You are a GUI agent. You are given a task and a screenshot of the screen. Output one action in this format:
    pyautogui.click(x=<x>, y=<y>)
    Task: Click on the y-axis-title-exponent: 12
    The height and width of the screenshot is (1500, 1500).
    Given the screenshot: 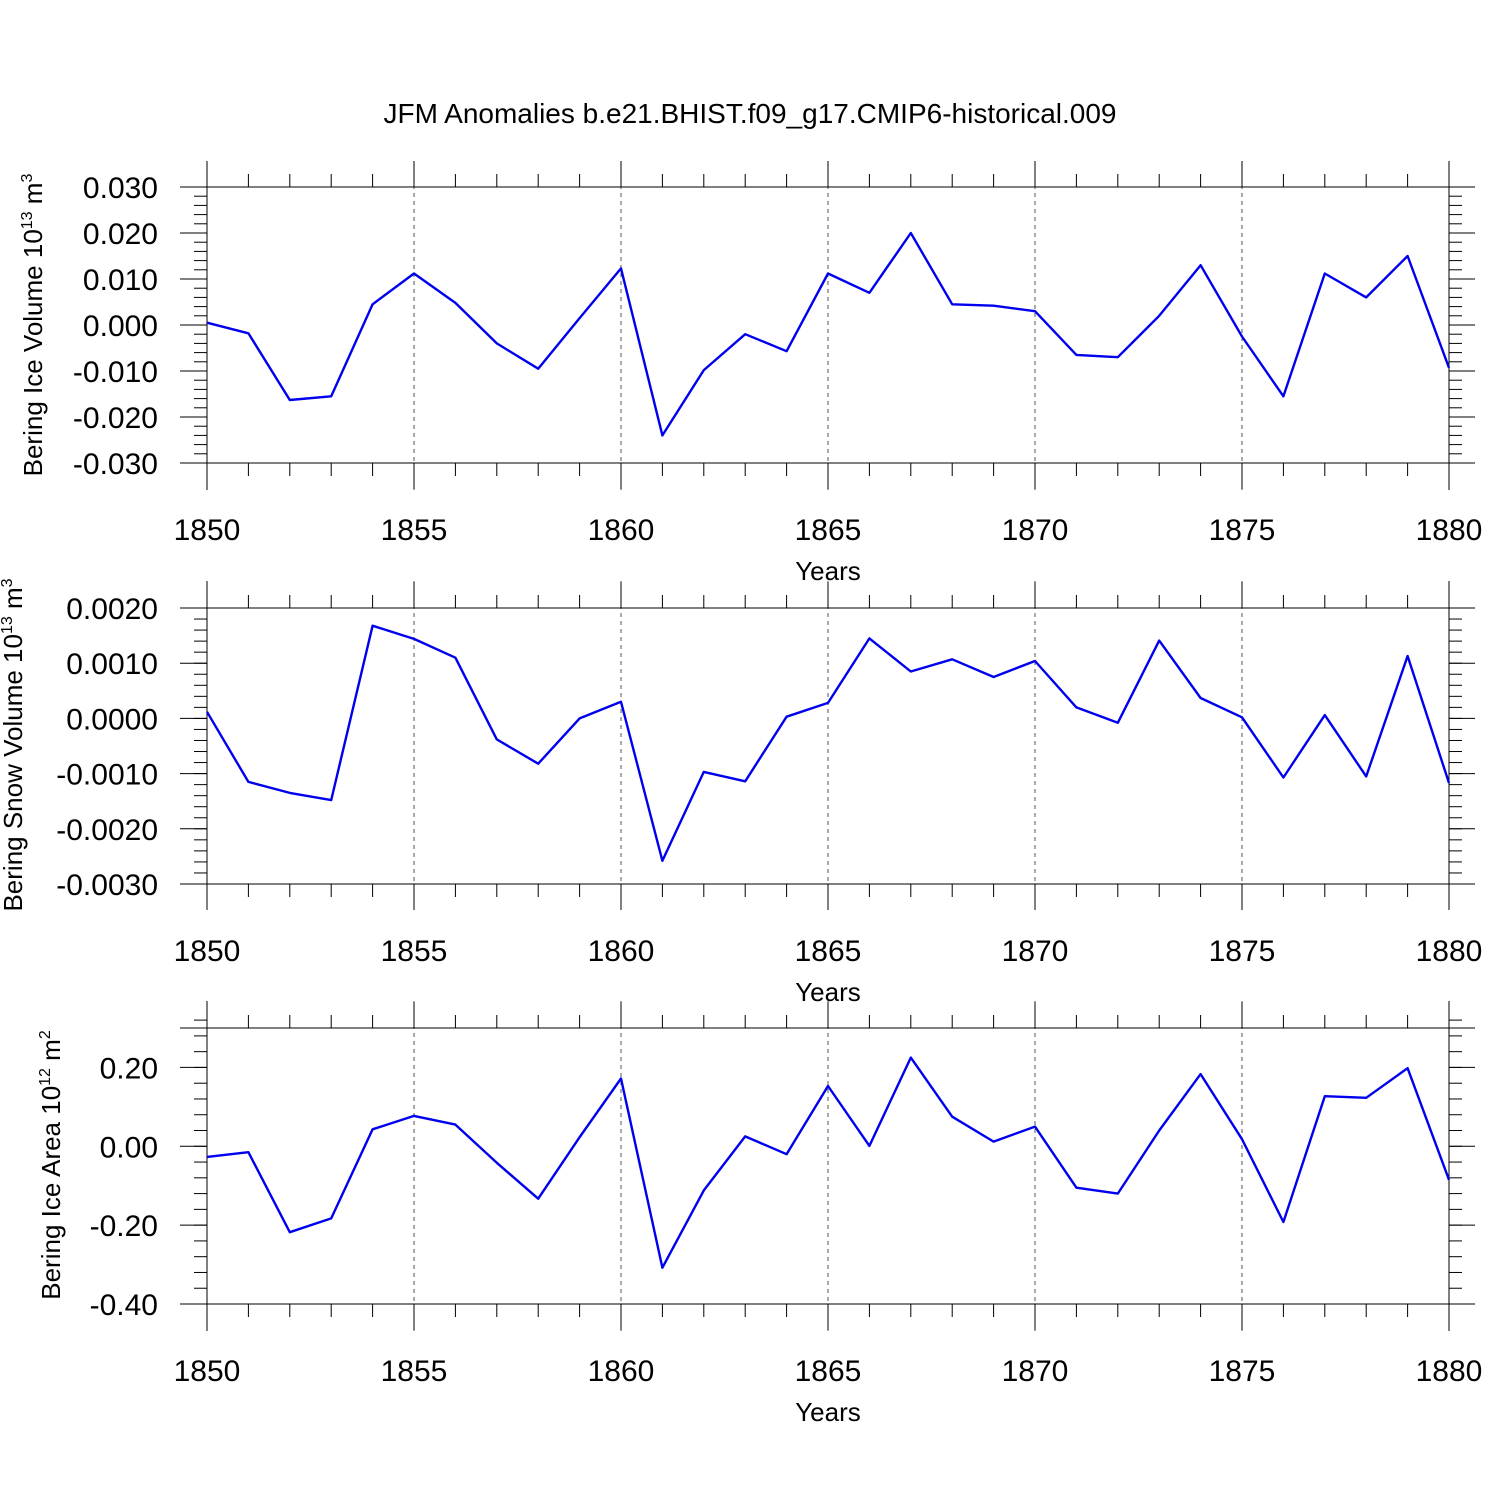 What is the action you would take?
    pyautogui.click(x=45, y=1077)
    